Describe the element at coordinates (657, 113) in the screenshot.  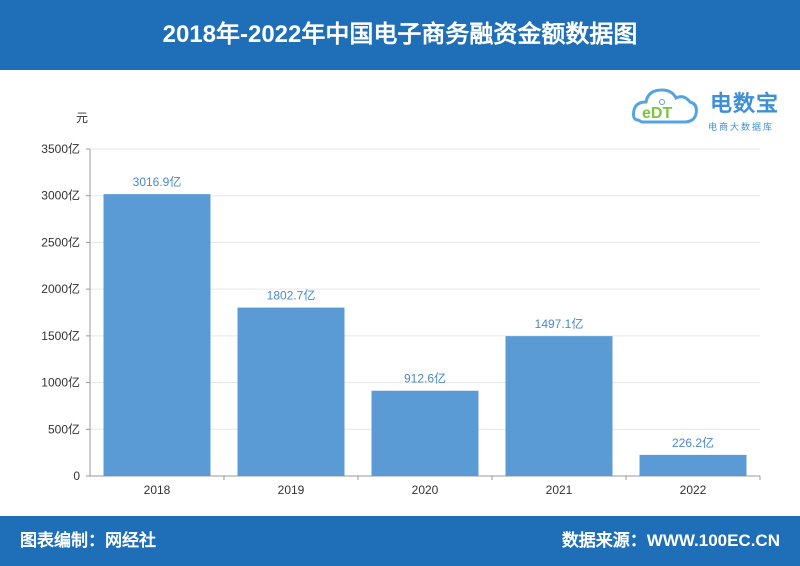
I see `logo-mark: eDT` at that location.